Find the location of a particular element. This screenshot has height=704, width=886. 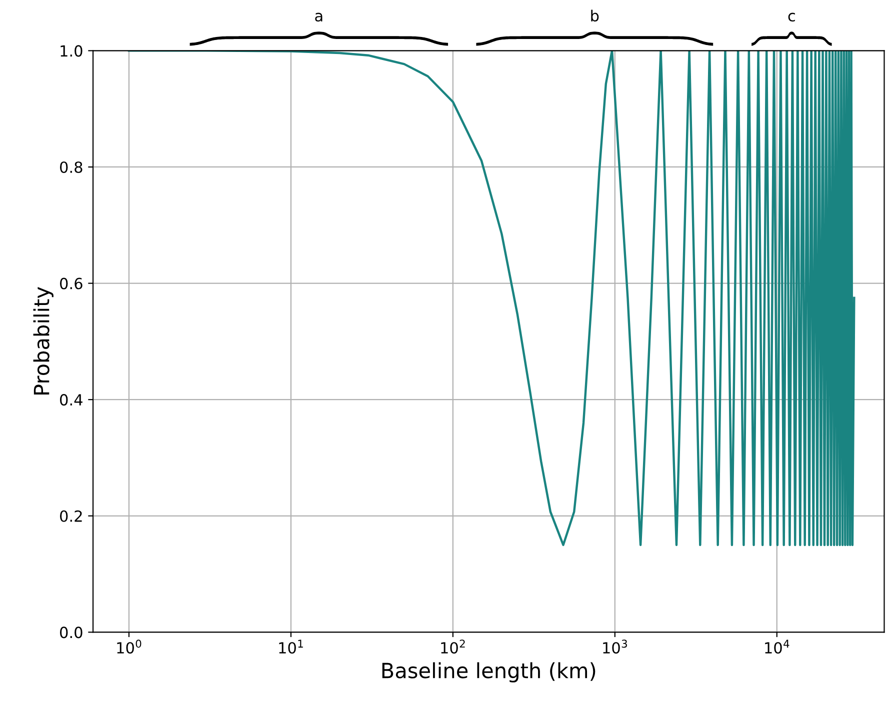

y-axis-title: Probability is located at coordinates (43, 340).